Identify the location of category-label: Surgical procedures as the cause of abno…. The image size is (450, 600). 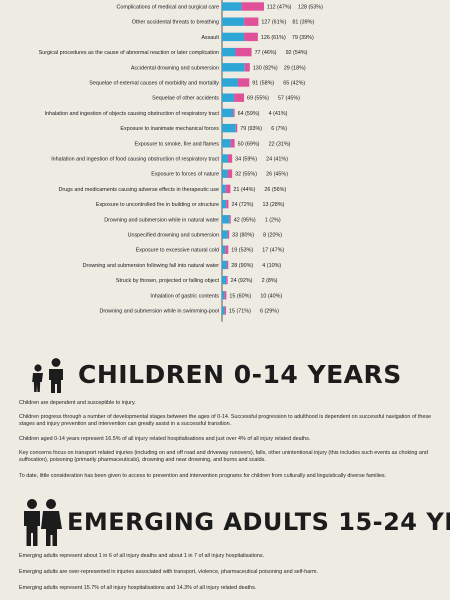
(129, 53).